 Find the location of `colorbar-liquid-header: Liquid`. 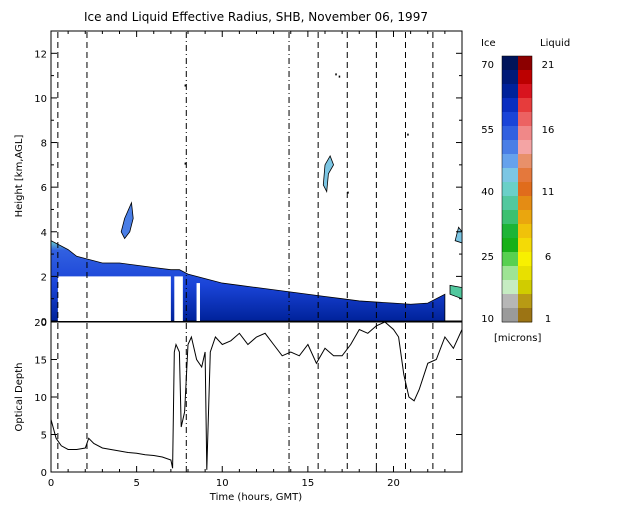

colorbar-liquid-header: Liquid is located at coordinates (555, 43).